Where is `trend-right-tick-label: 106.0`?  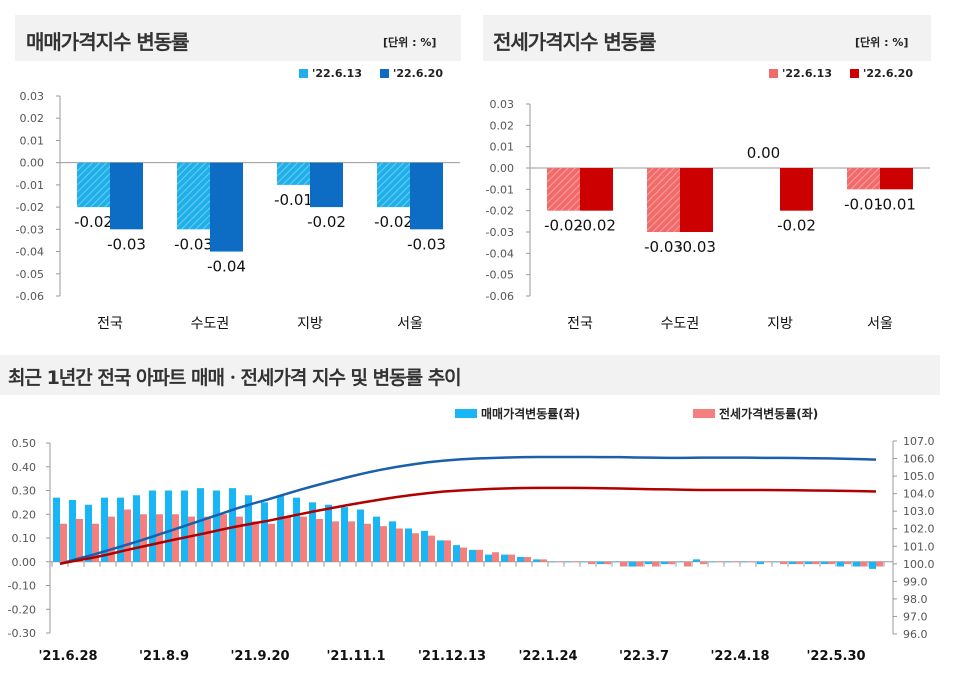
trend-right-tick-label: 106.0 is located at coordinates (919, 459).